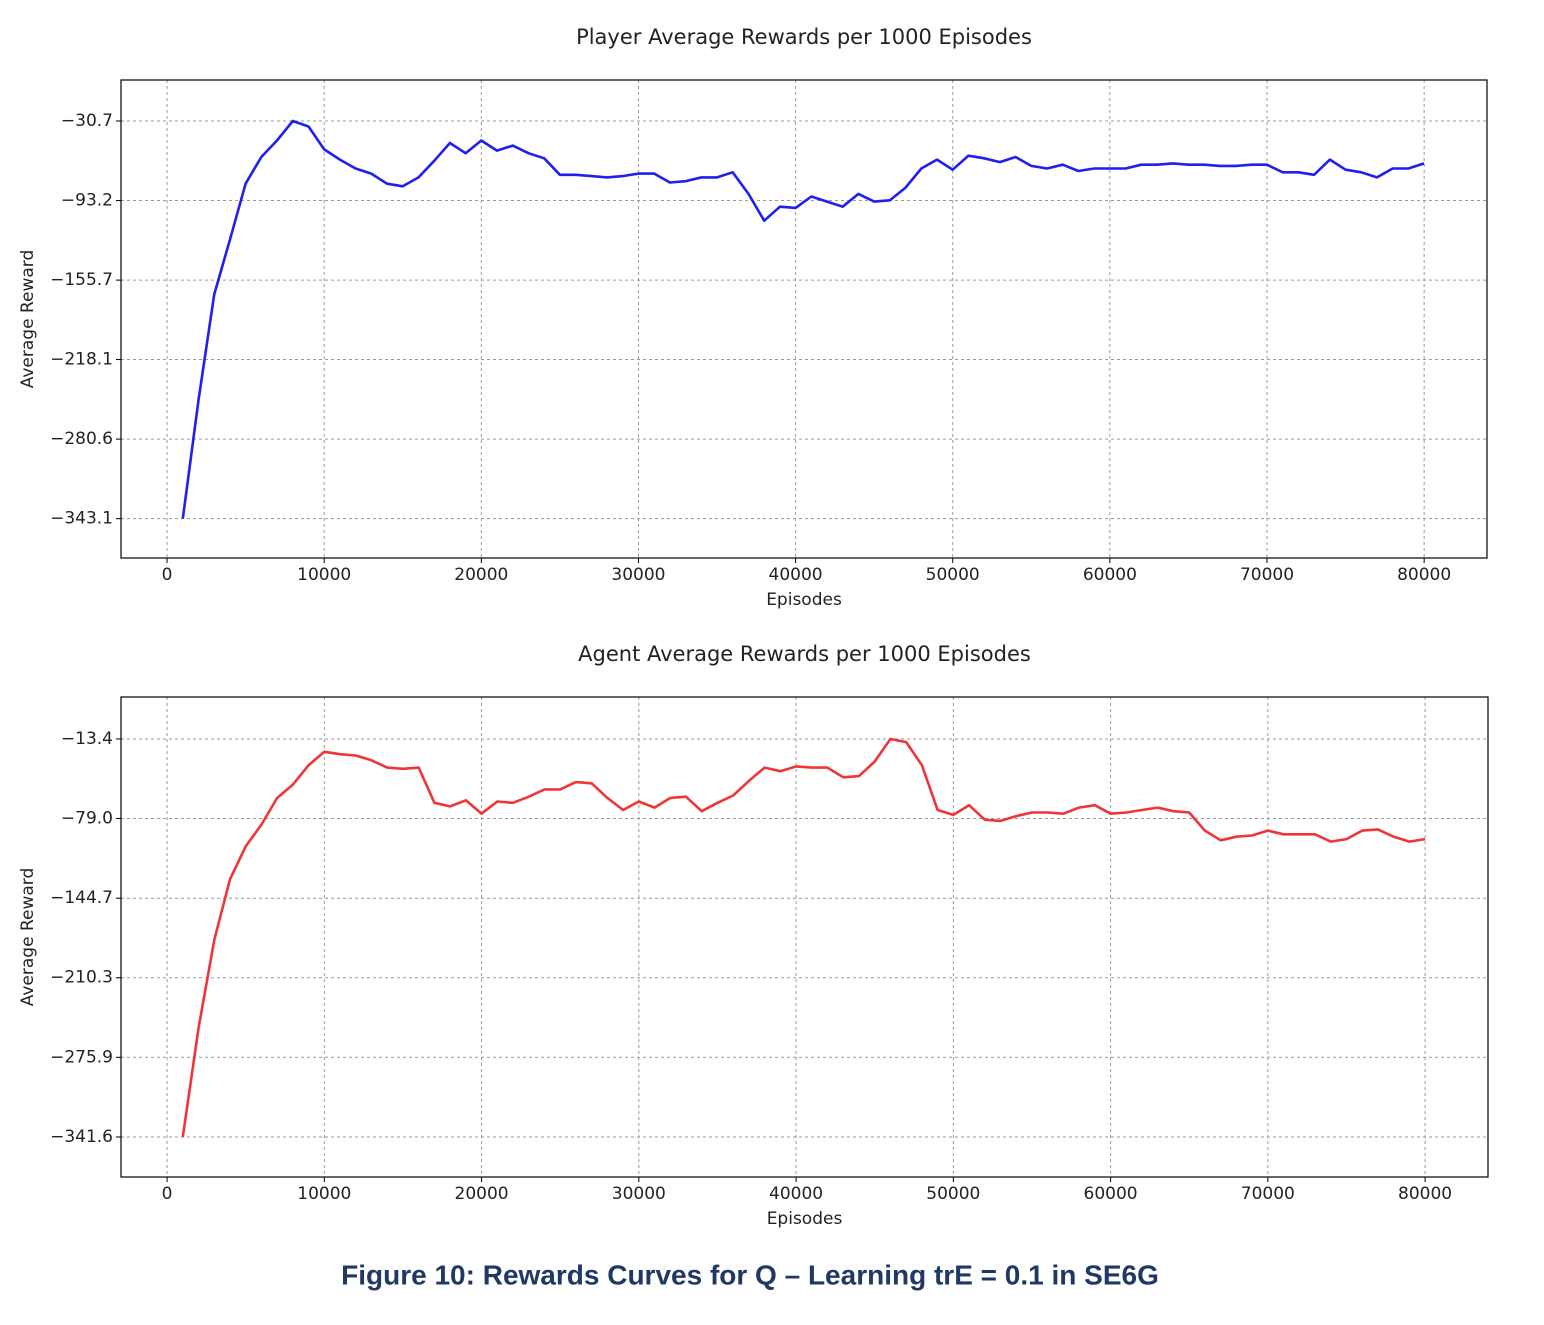 Image resolution: width=1544 pixels, height=1325 pixels. What do you see at coordinates (81, 1137) in the screenshot?
I see `y-tick-label: −341.6` at bounding box center [81, 1137].